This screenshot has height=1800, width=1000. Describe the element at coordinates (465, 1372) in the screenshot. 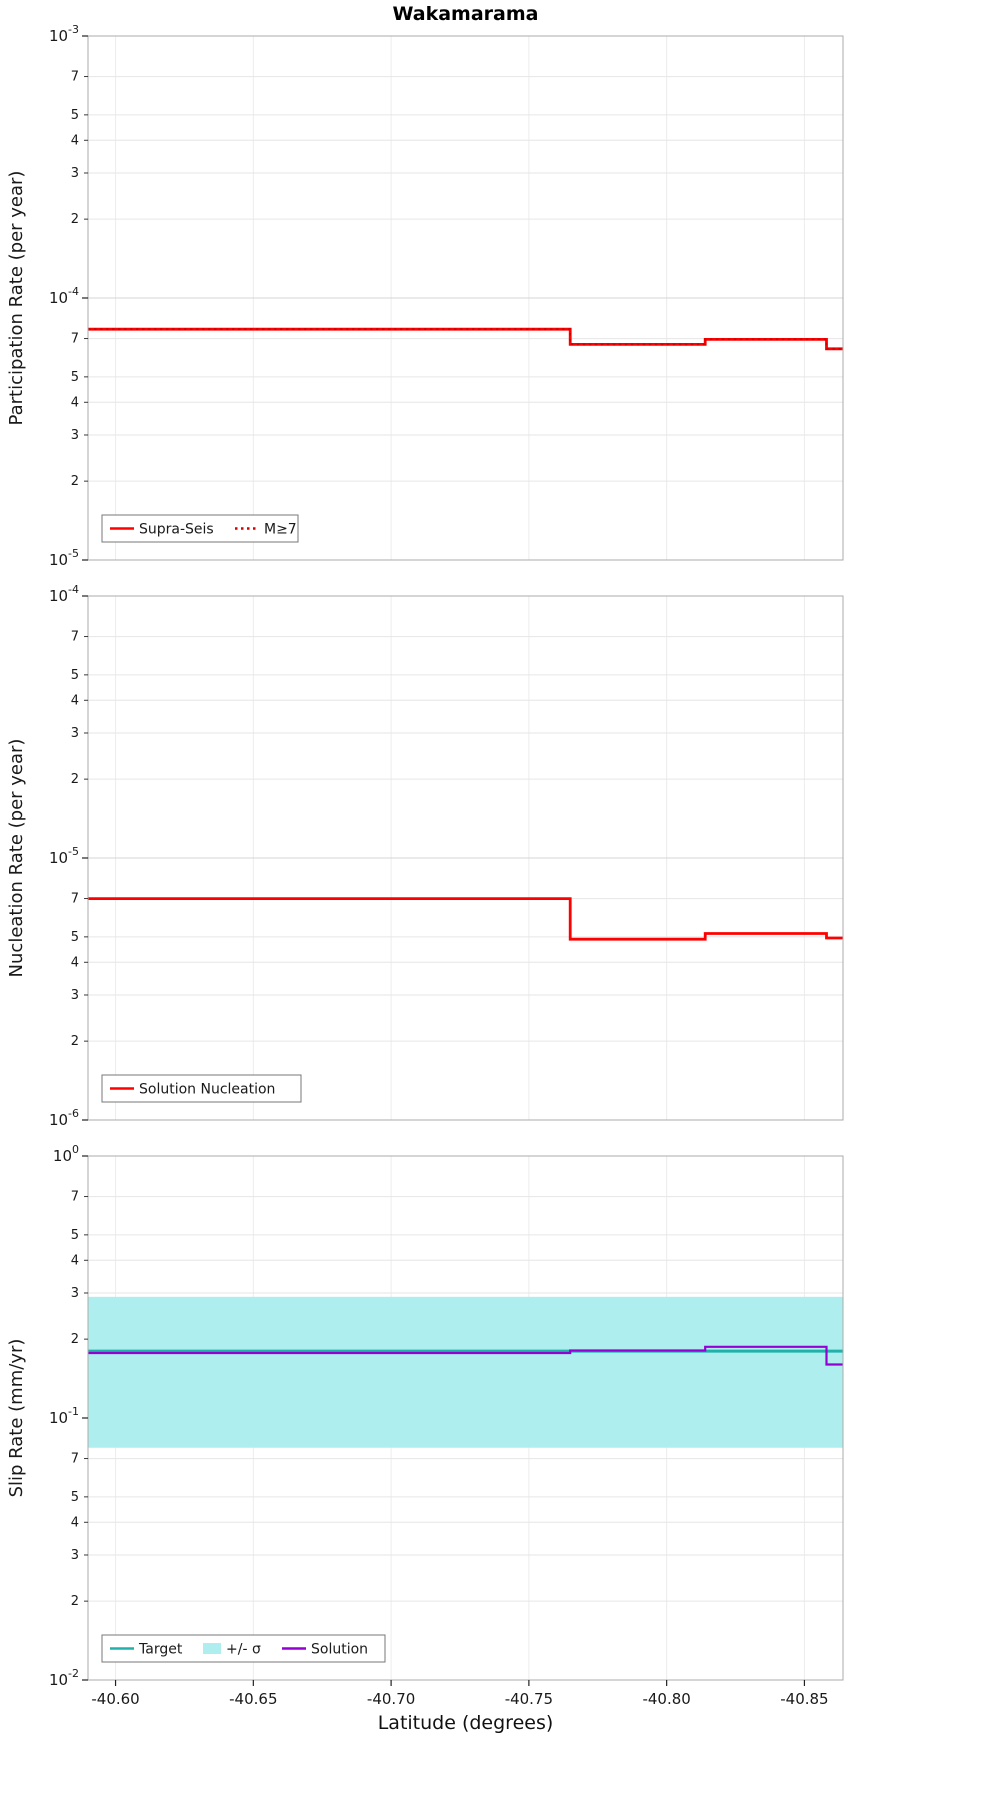

I see `band-` at that location.